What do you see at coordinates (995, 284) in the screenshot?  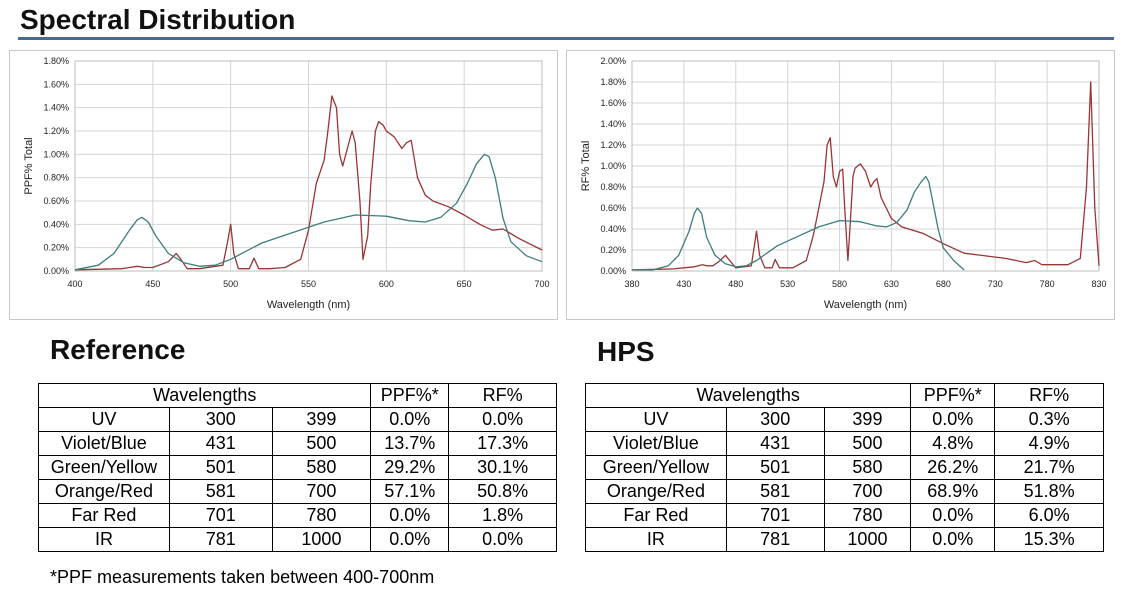 I see `x-tick-label: 730` at bounding box center [995, 284].